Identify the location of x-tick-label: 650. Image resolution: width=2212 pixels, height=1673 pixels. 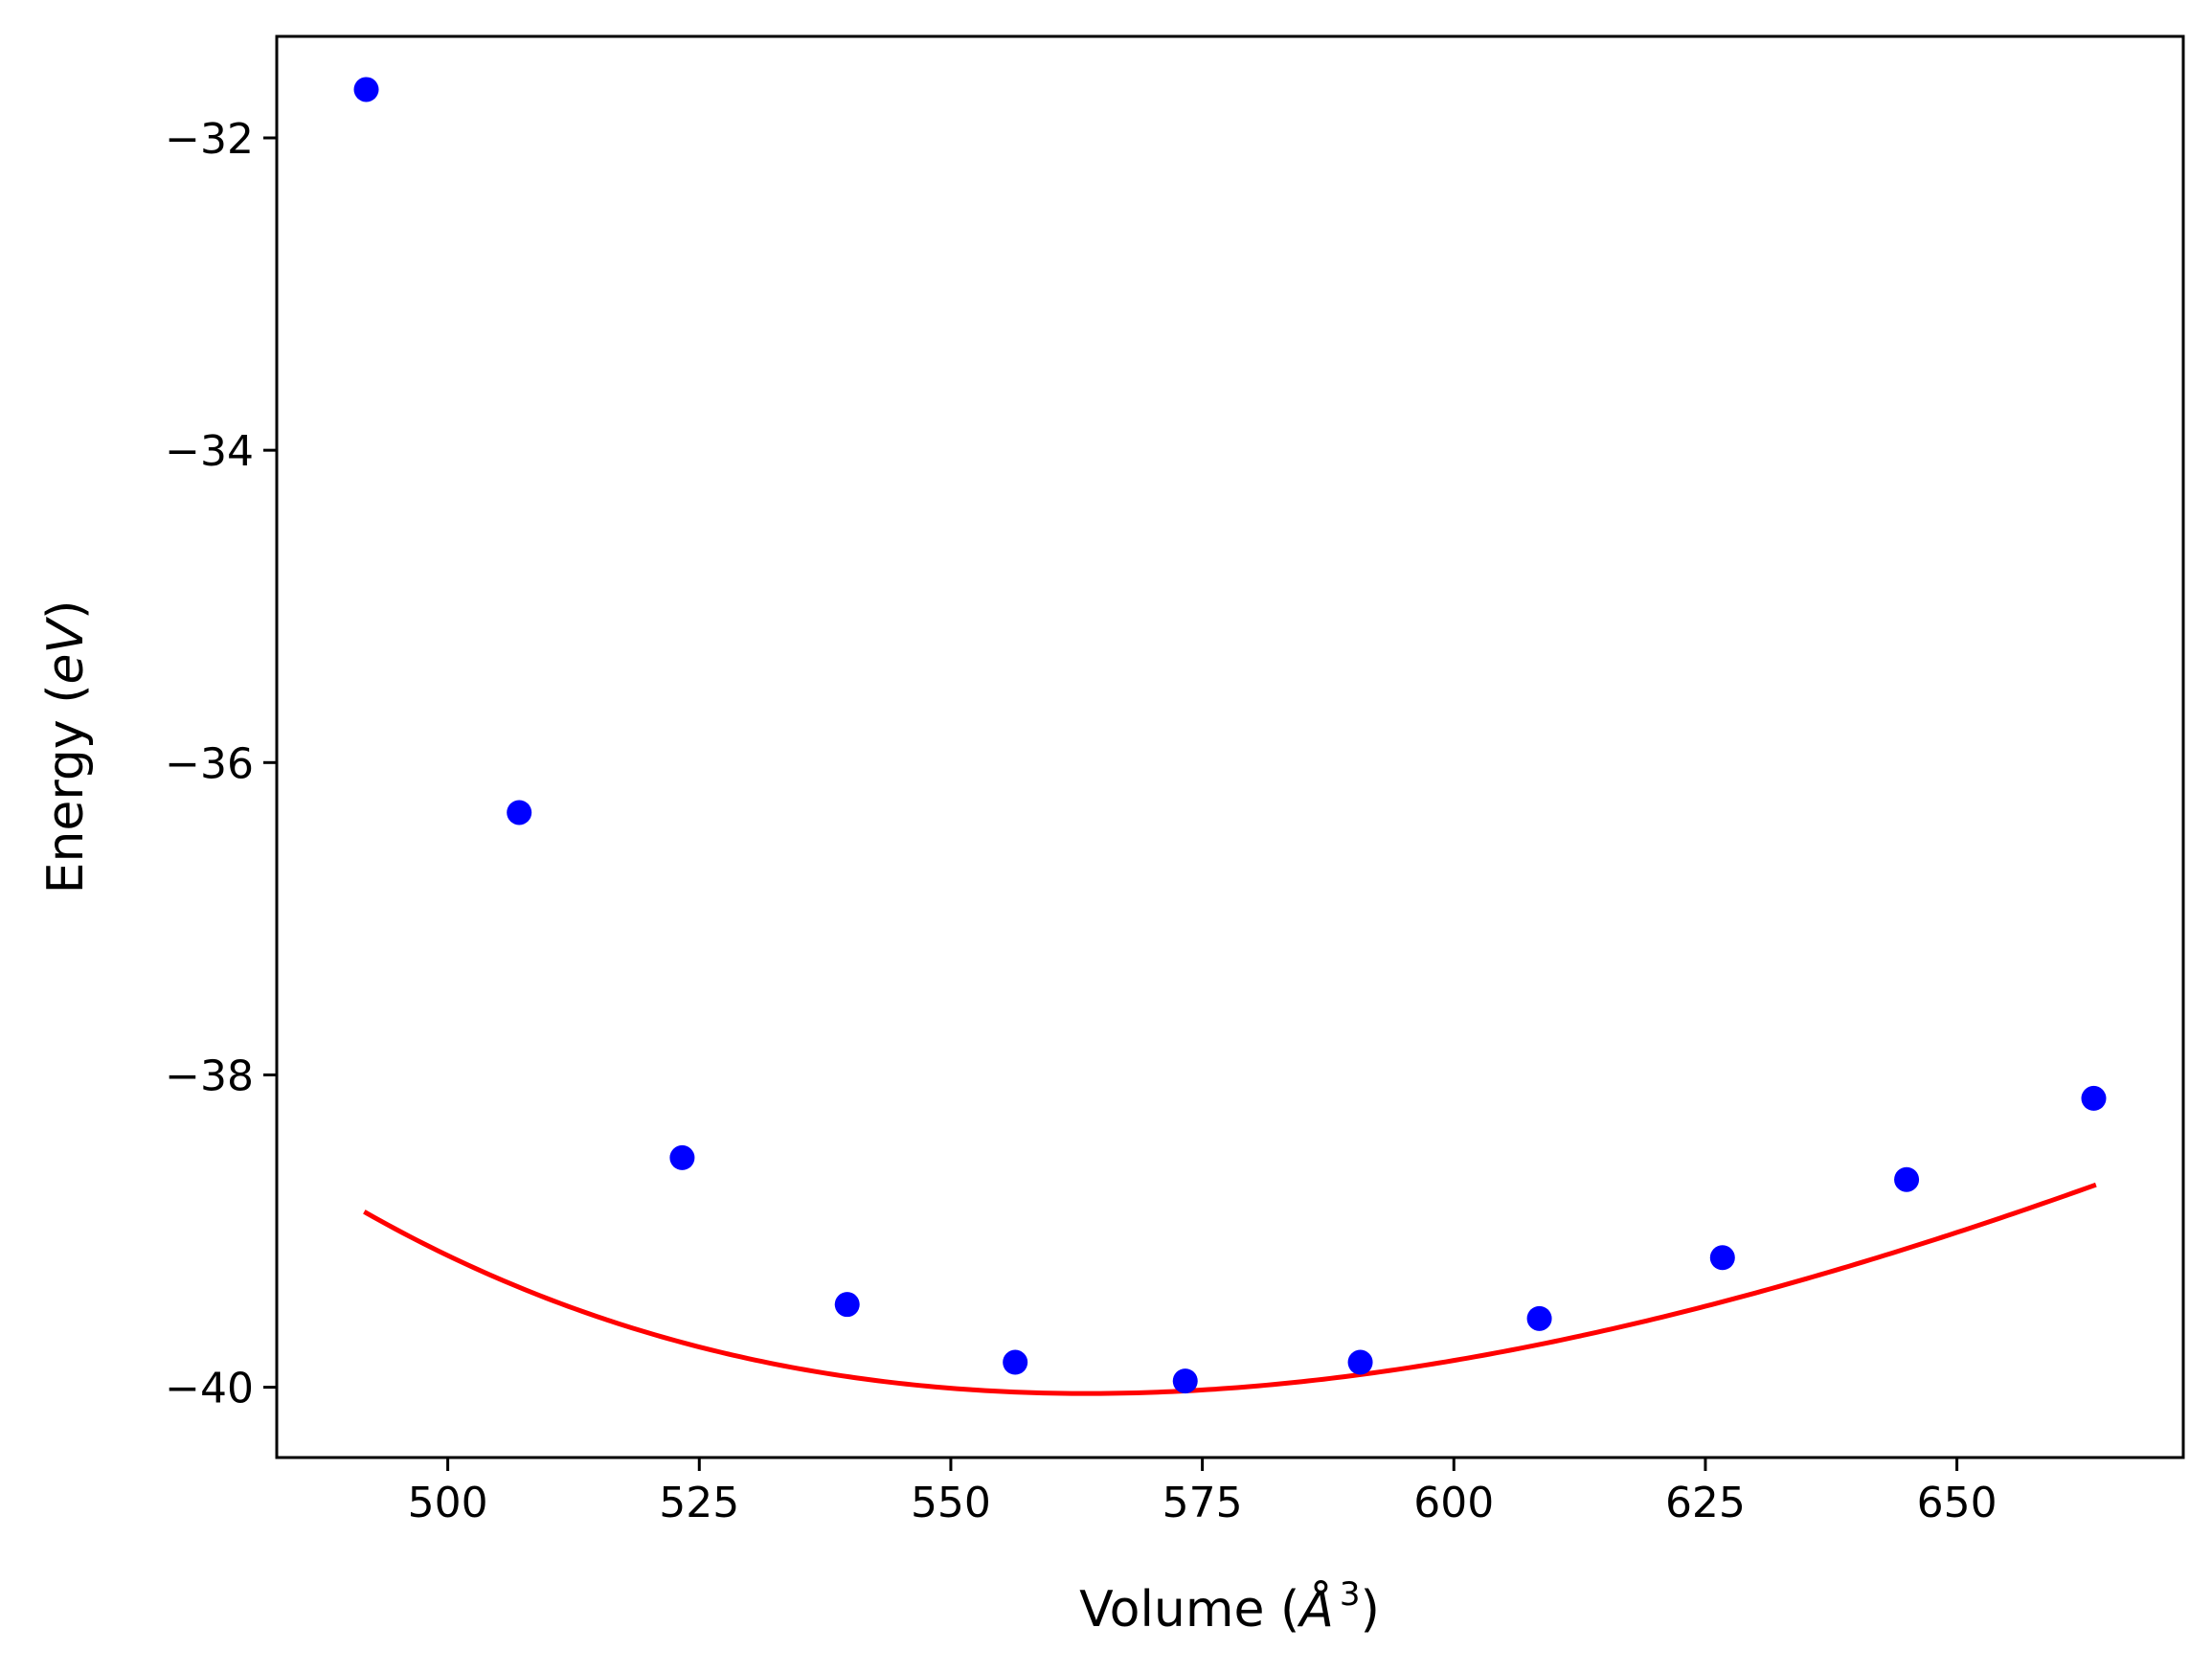
(1957, 1503).